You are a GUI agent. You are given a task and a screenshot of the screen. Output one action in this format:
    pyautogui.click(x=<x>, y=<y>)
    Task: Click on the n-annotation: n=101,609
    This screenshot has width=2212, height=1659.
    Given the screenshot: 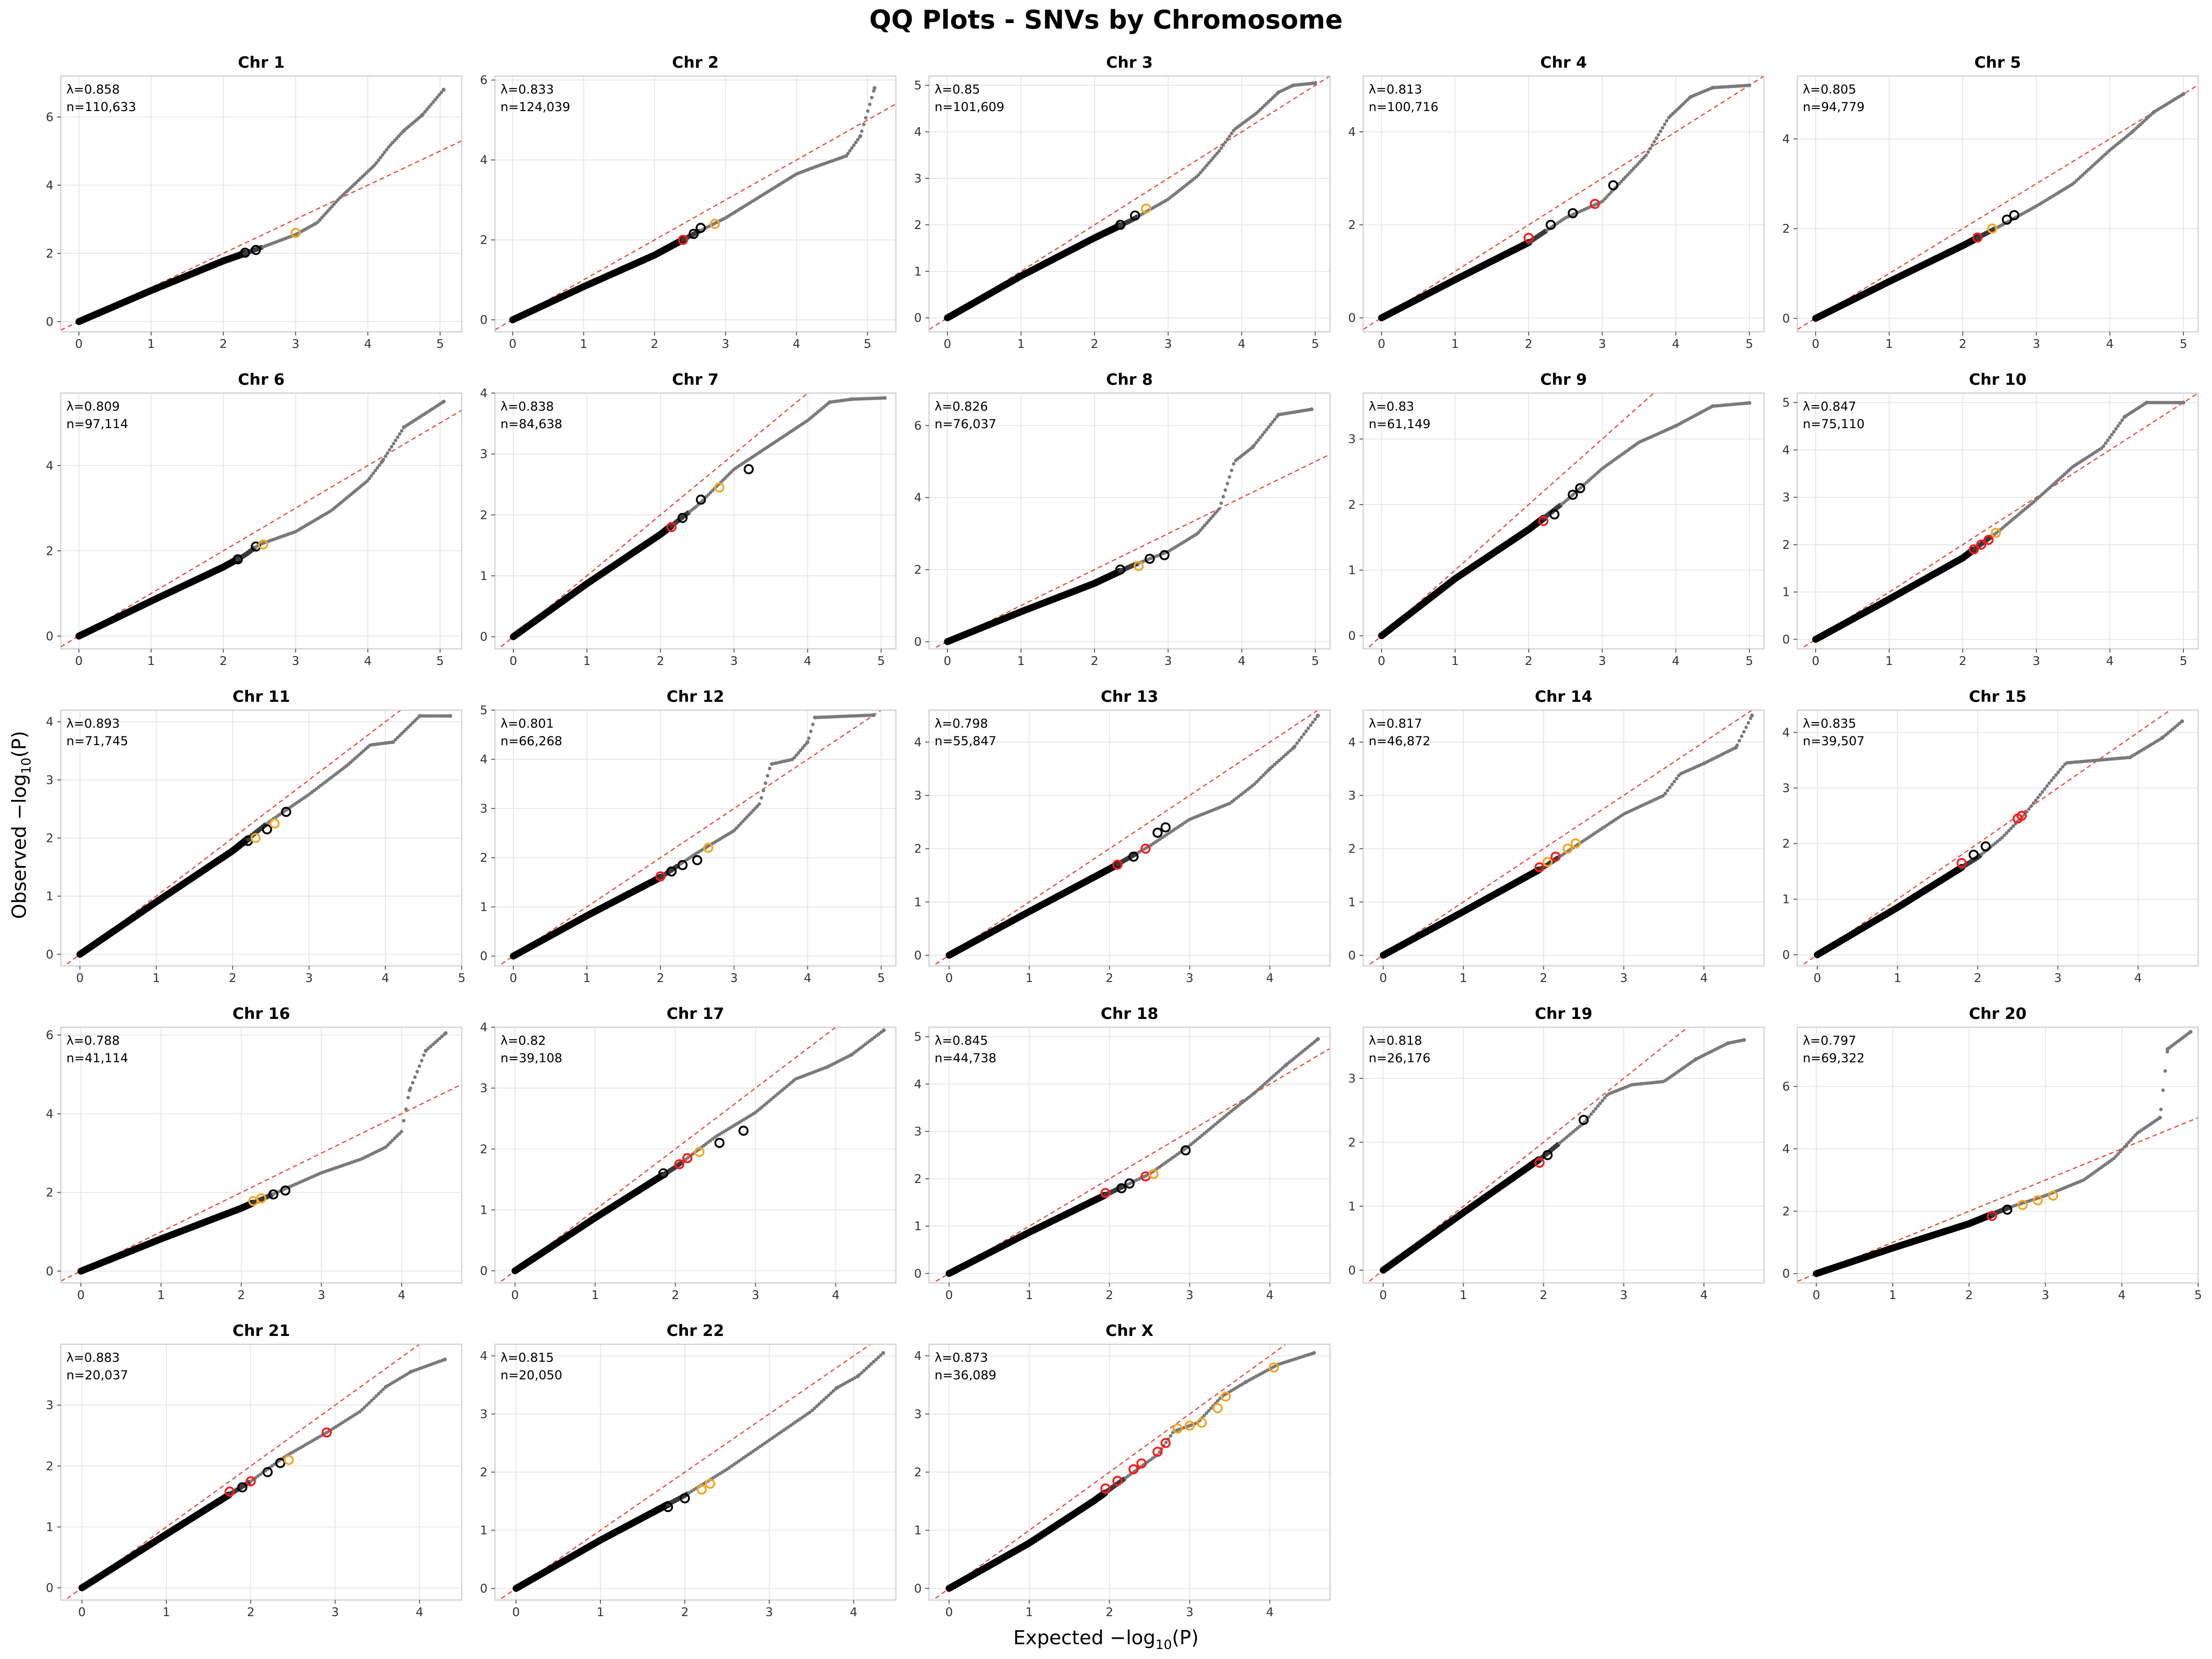 What is the action you would take?
    pyautogui.click(x=969, y=107)
    